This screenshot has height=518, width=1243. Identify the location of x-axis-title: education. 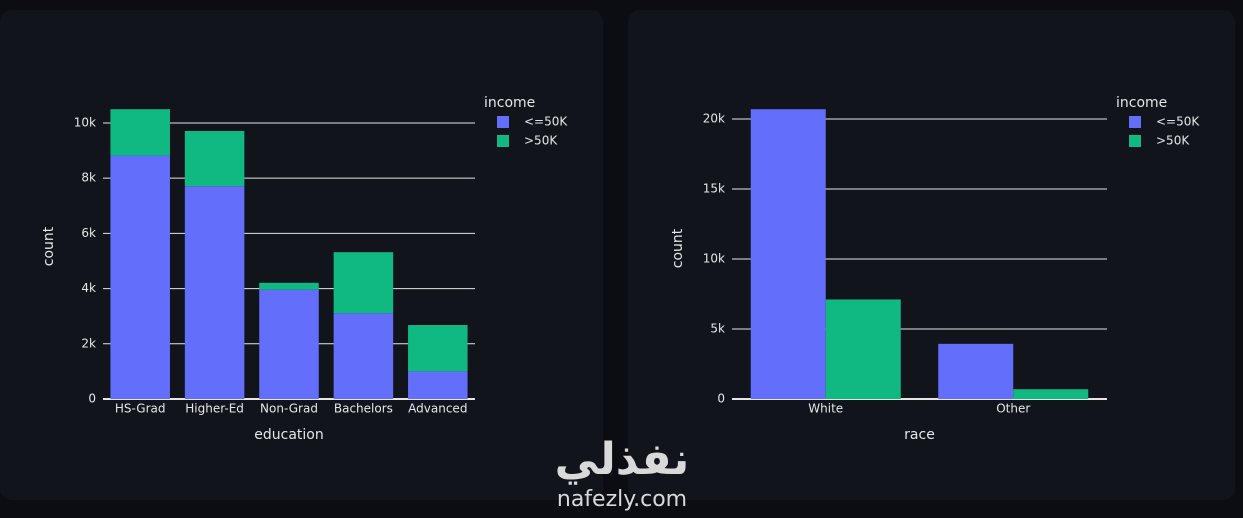
(288, 435).